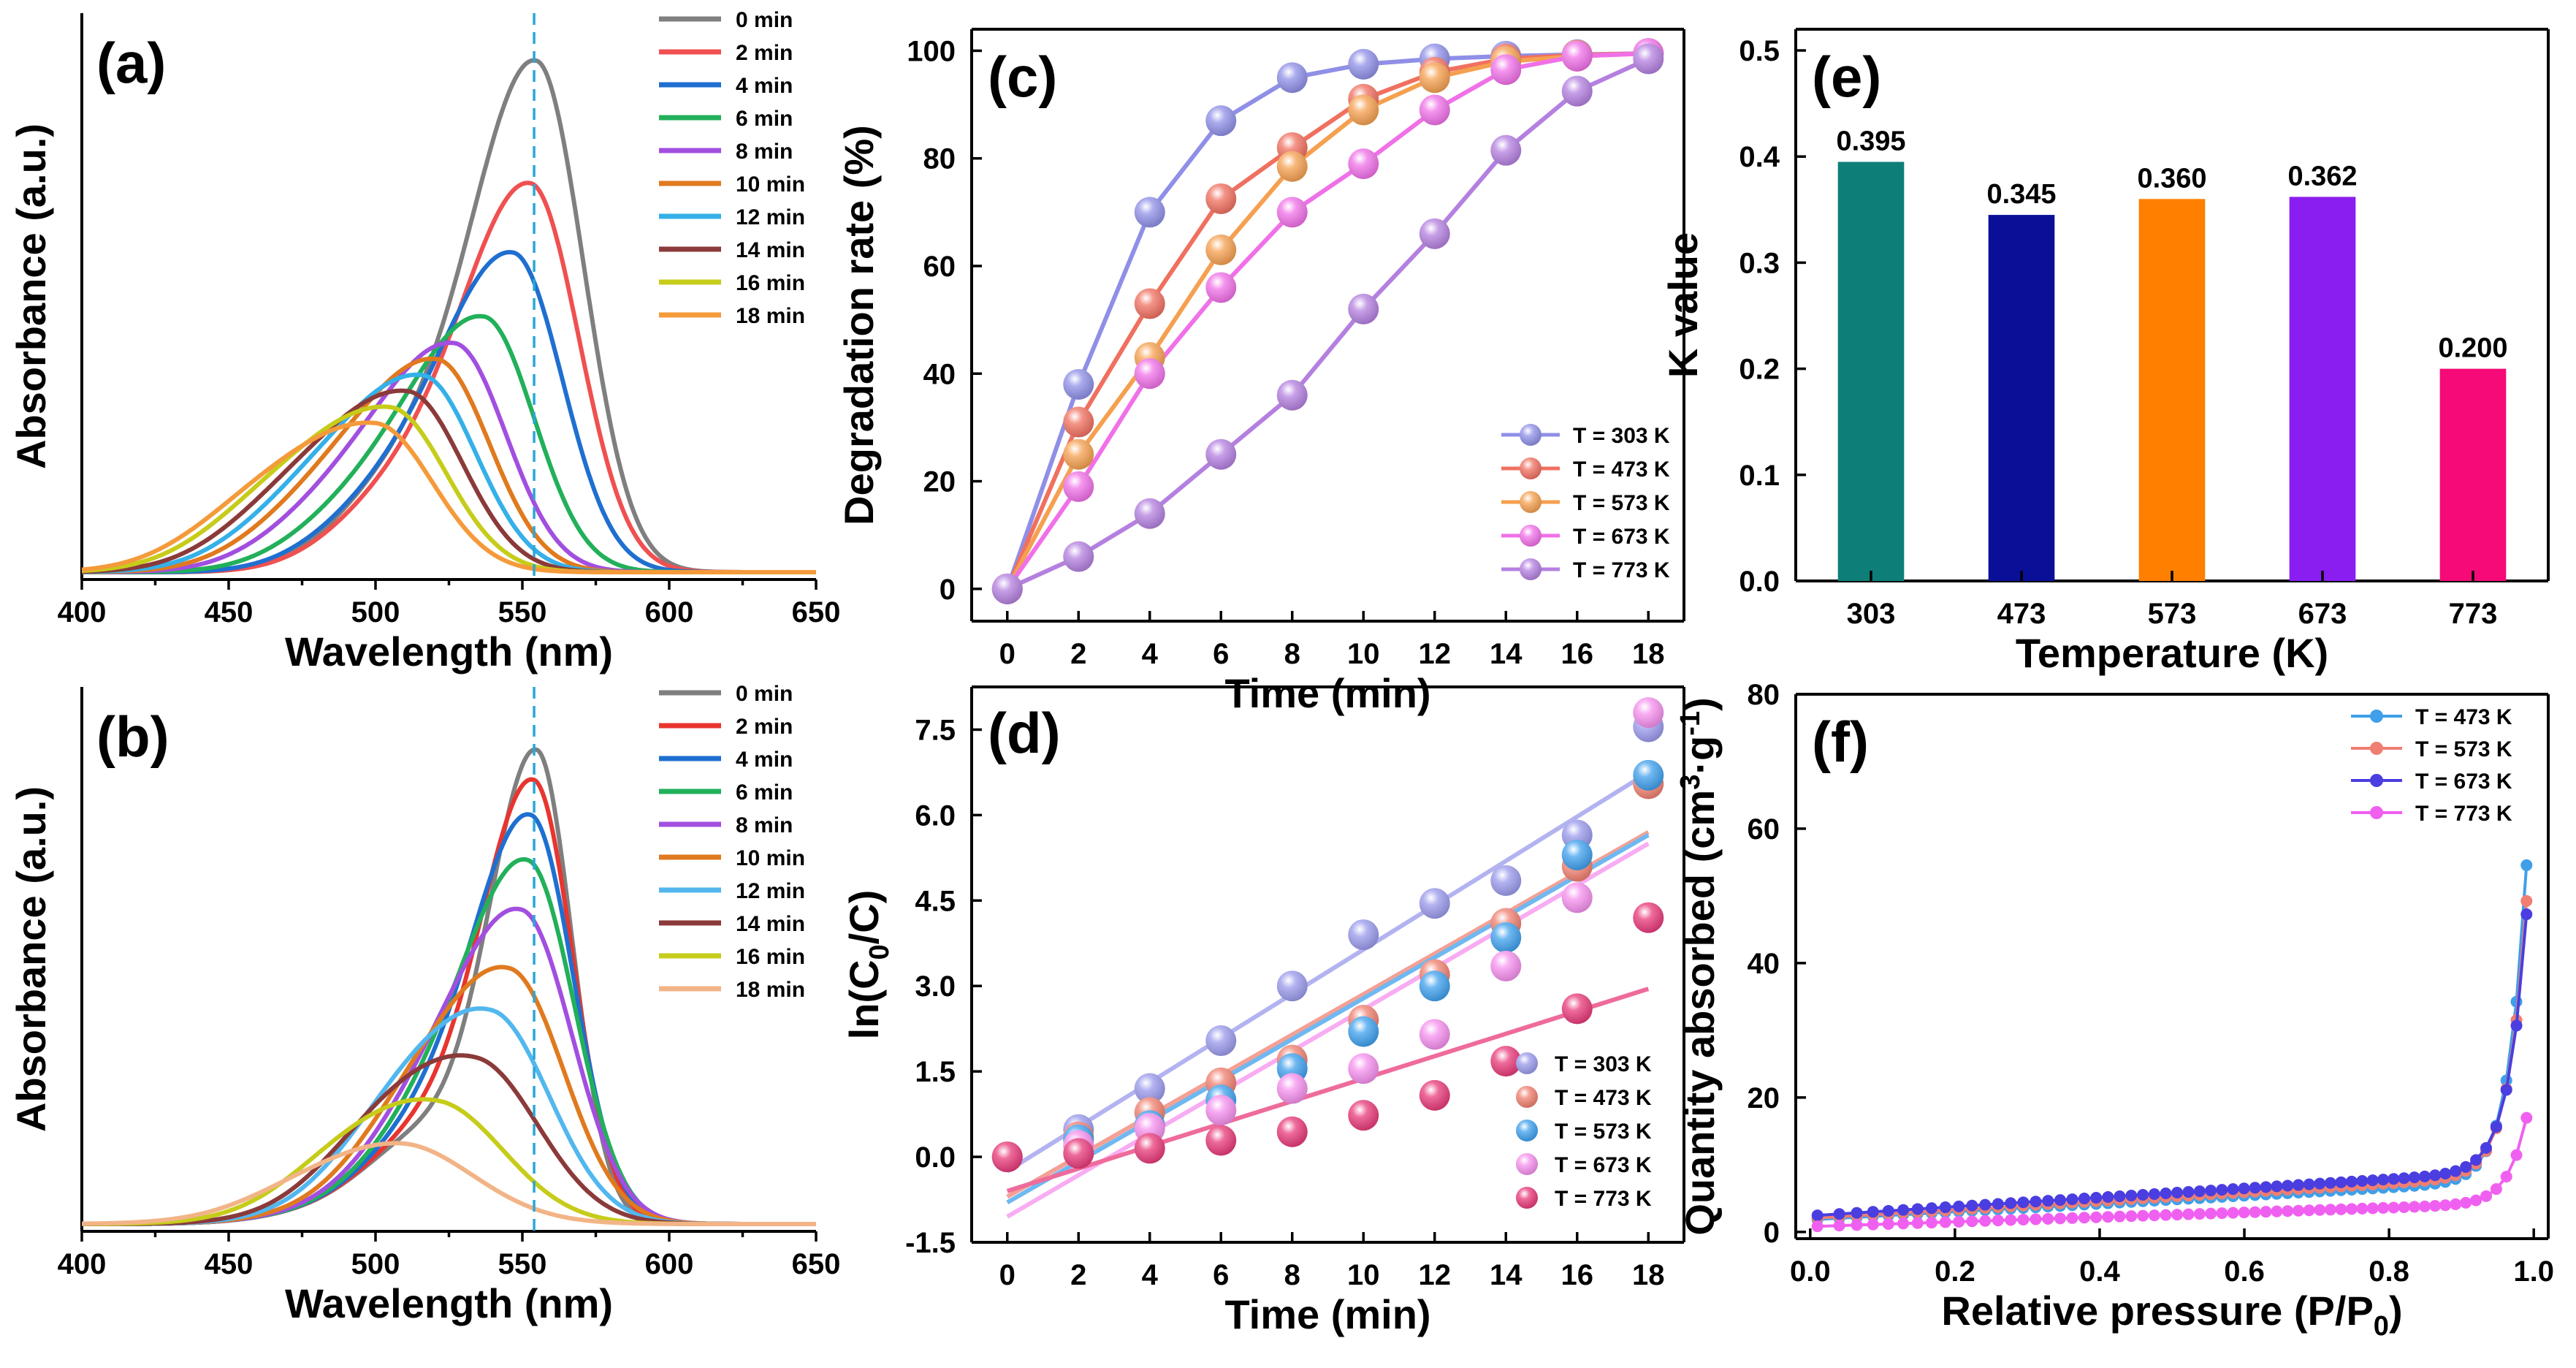 Image resolution: width=2576 pixels, height=1368 pixels. What do you see at coordinates (1604, 1165) in the screenshot?
I see `legend-label: T = 673 K` at bounding box center [1604, 1165].